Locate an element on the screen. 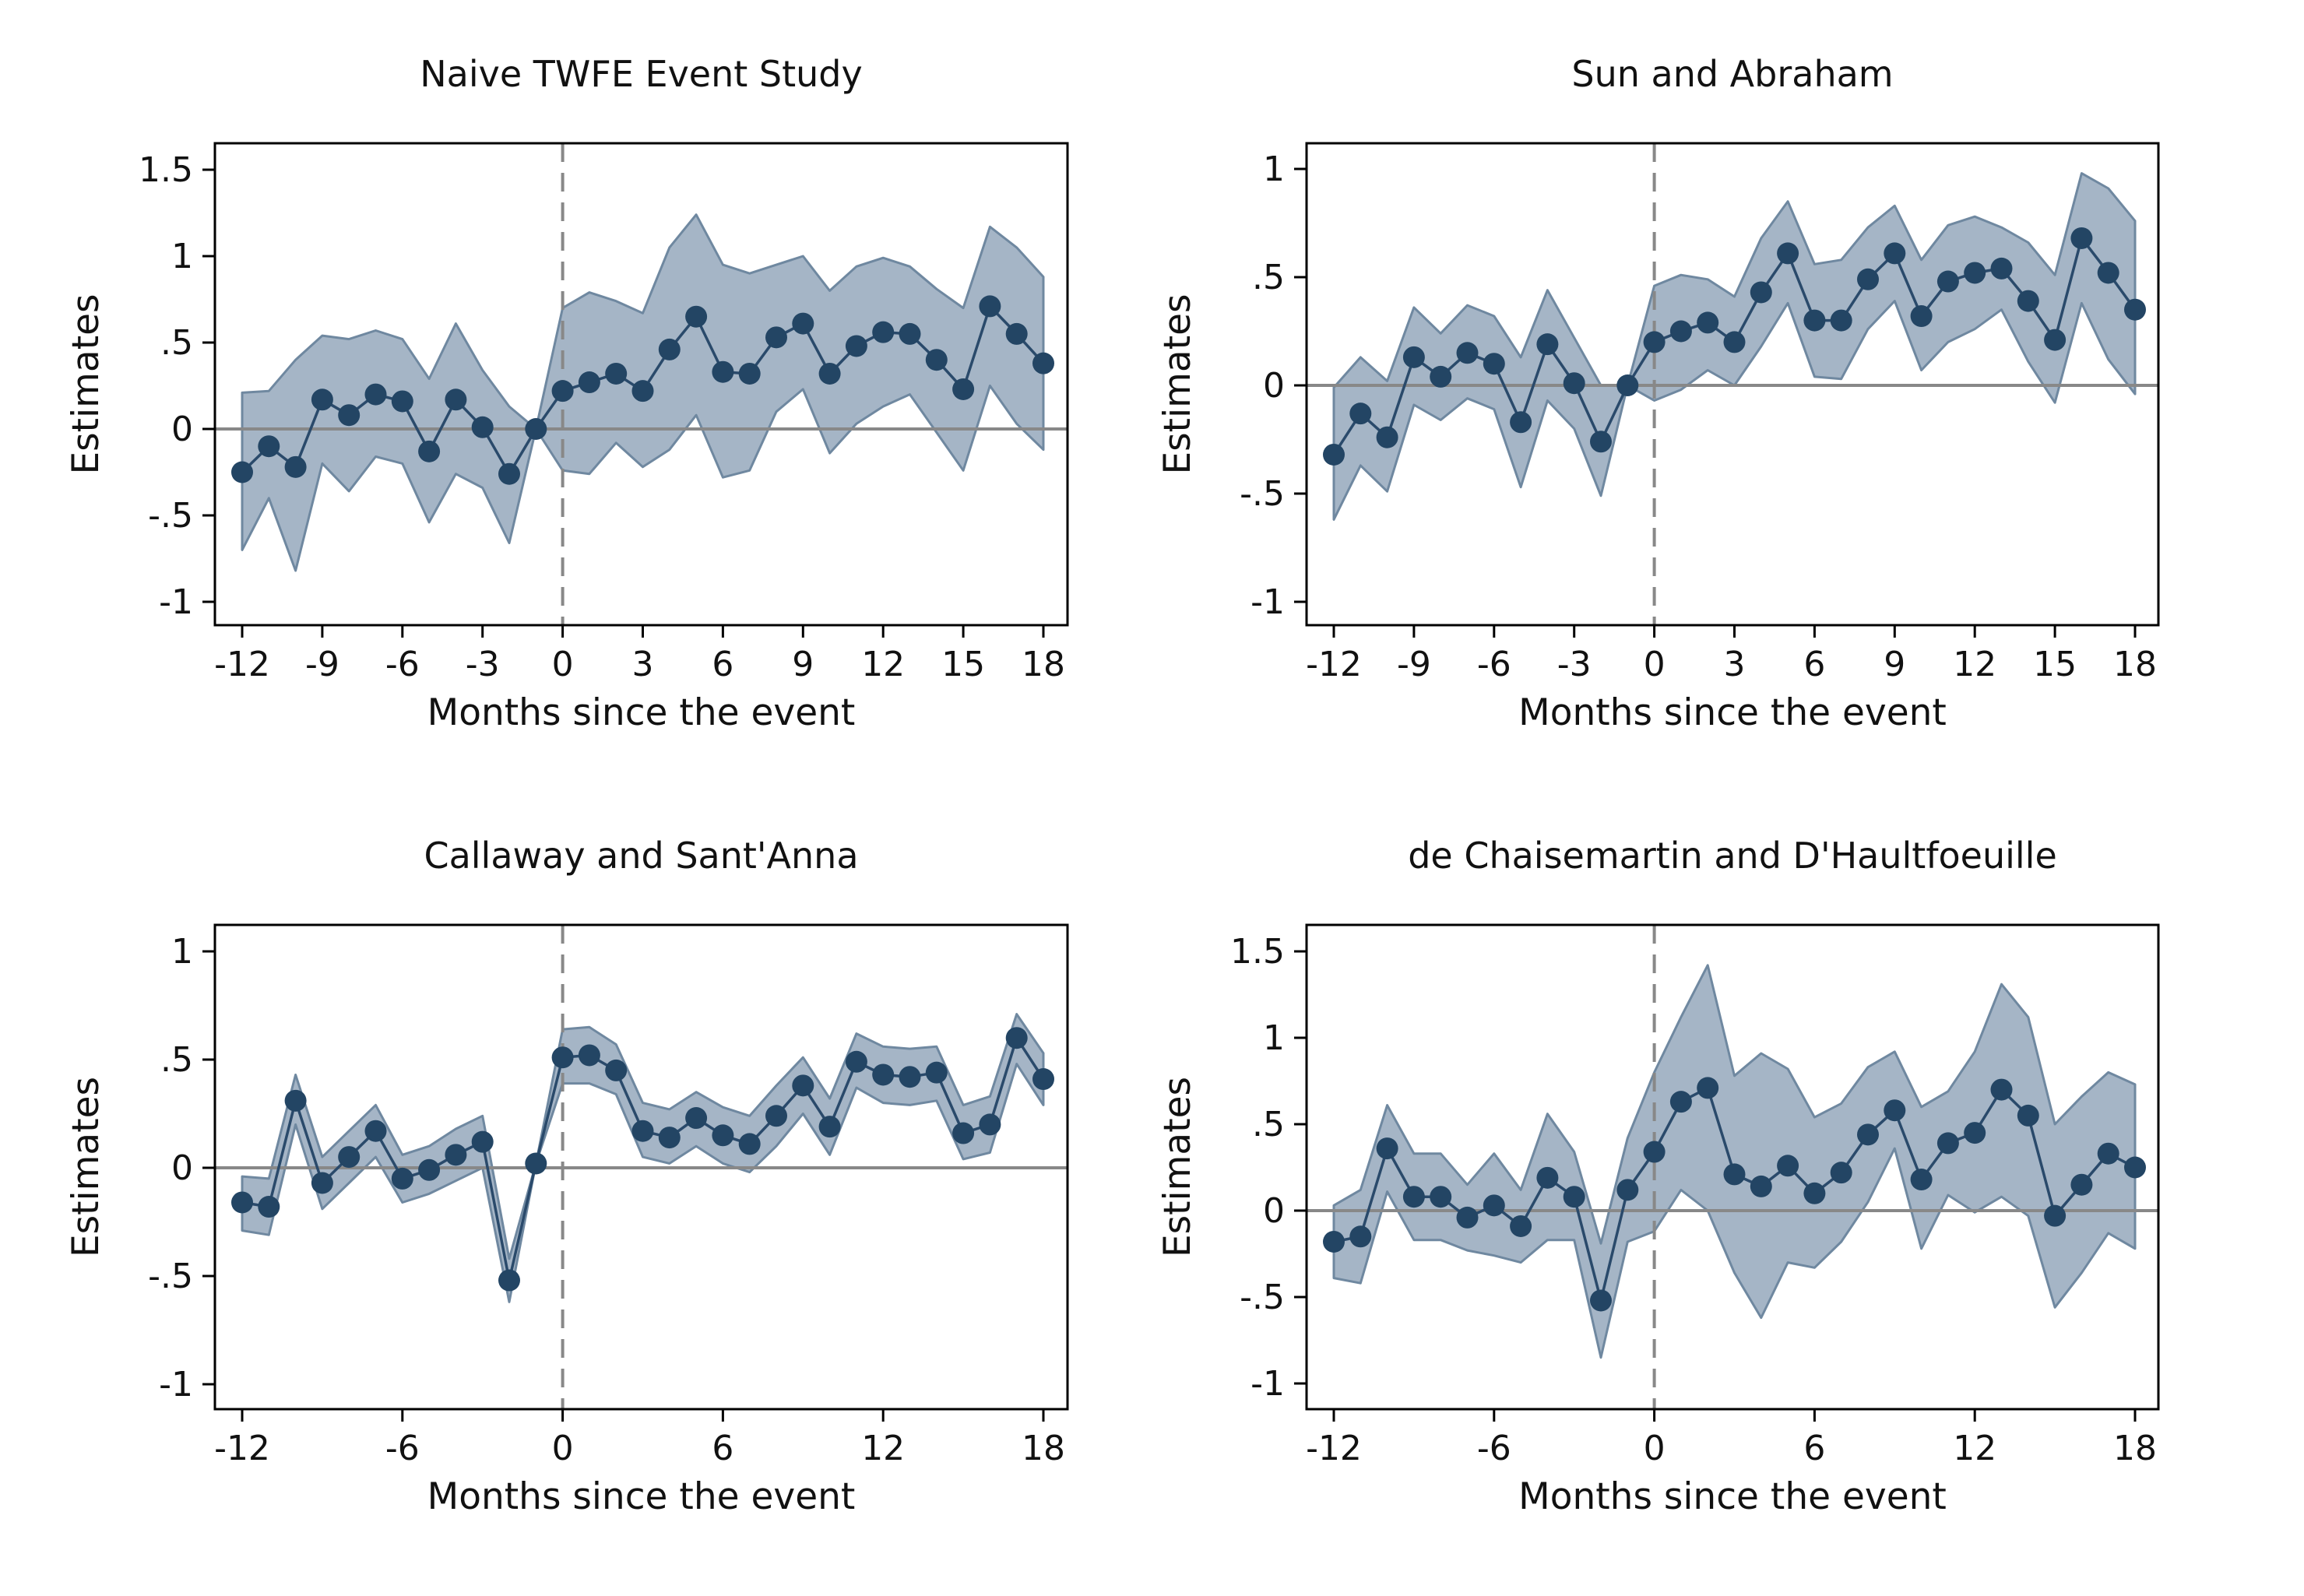 The image size is (2304, 1596). y-tick-label: 0 is located at coordinates (182, 429).